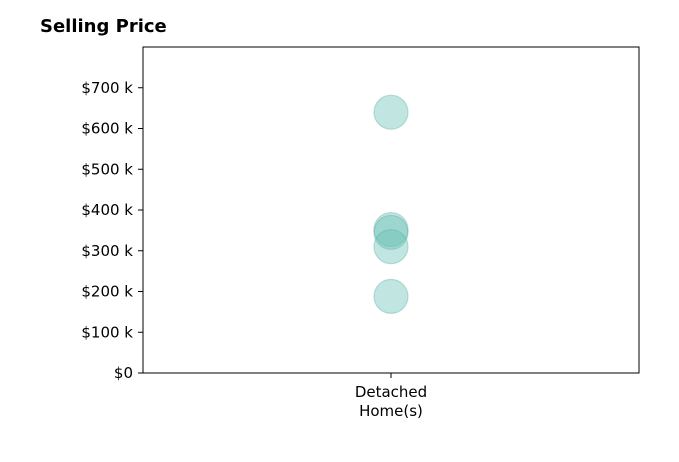  Describe the element at coordinates (107, 332) in the screenshot. I see `y-tick-label: $100 k` at that location.